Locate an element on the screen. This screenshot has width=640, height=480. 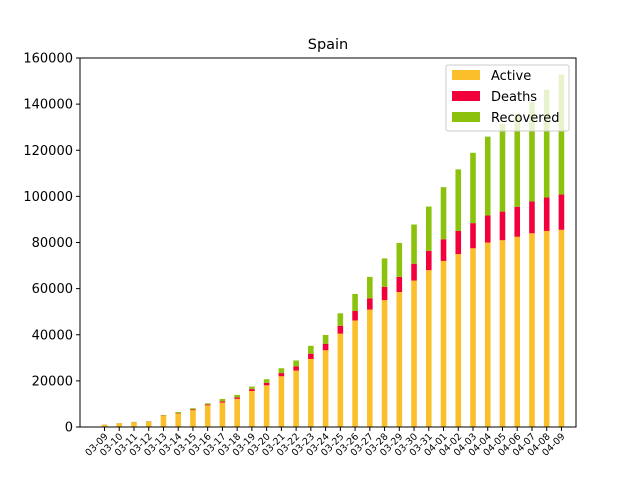
legend: Active Deaths Recovered is located at coordinates (507, 98).